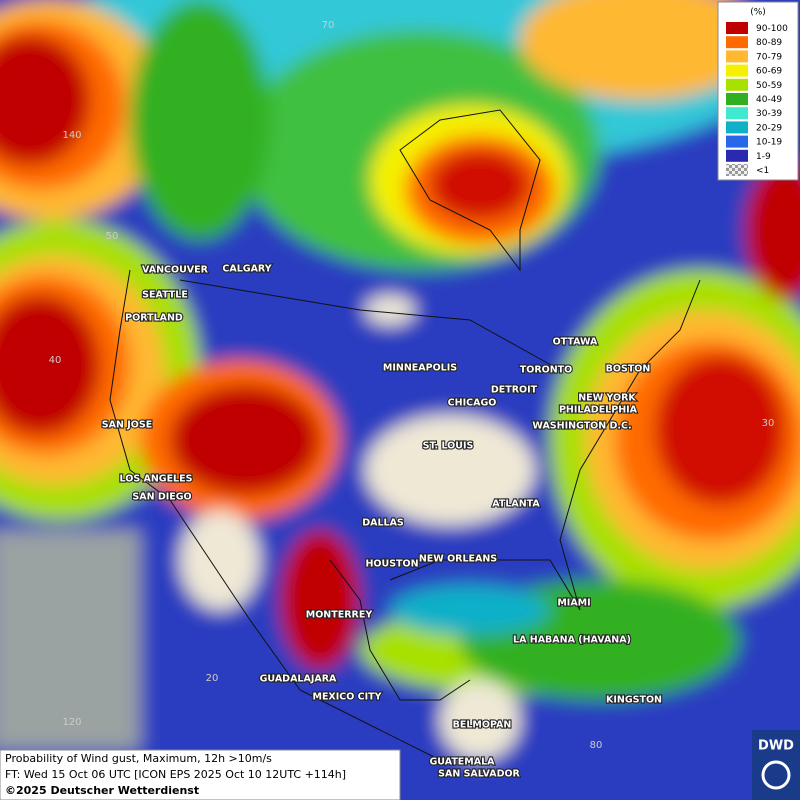 Image resolution: width=800 pixels, height=800 pixels. I want to click on logo: DWD, so click(776, 765).